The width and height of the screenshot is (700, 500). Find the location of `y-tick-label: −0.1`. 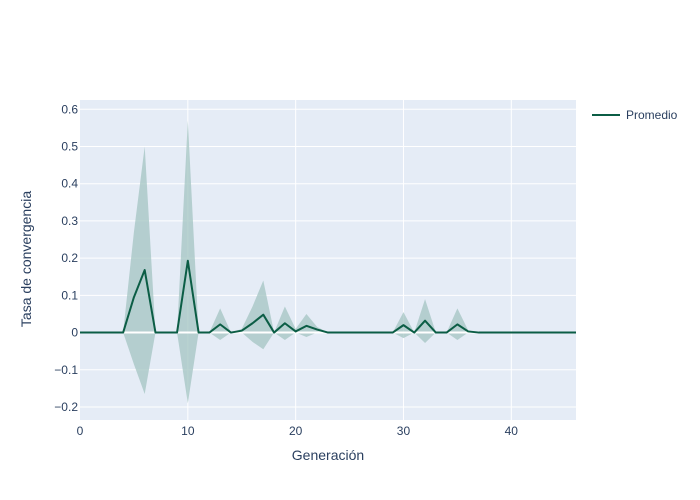

y-tick-label: −0.1 is located at coordinates (66, 370).